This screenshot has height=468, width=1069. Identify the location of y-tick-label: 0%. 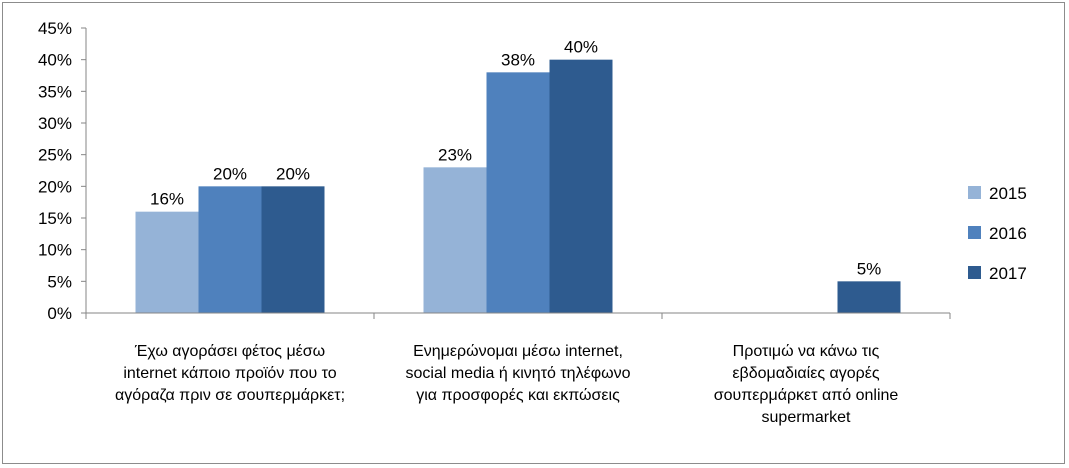
(59, 313).